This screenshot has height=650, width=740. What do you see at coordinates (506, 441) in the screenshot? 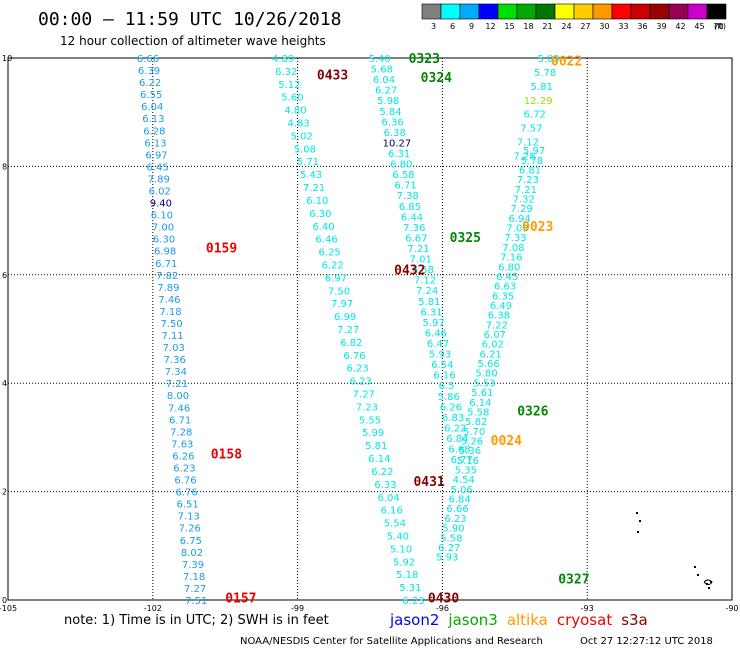
I see `pass-label: 0024` at bounding box center [506, 441].